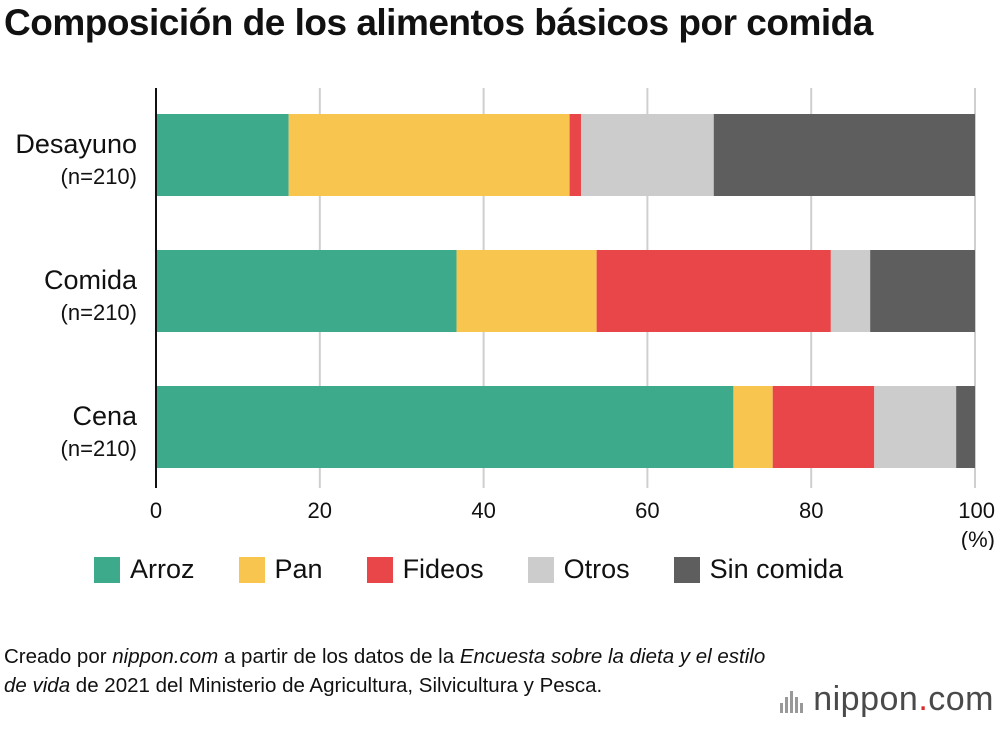  I want to click on bar-comida-arroz, so click(306, 291).